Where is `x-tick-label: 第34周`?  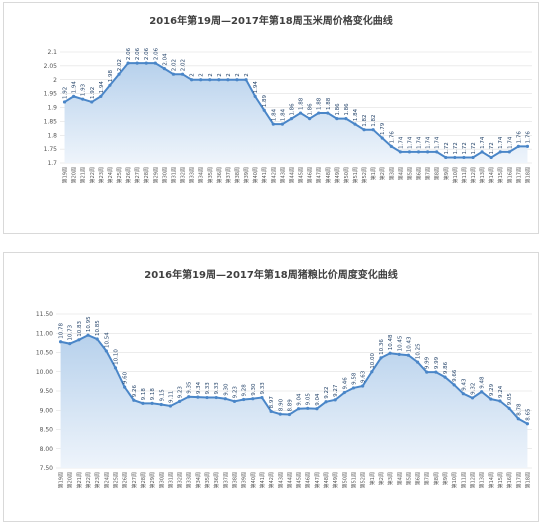 x-tick-label: 第34周 is located at coordinates (201, 175).